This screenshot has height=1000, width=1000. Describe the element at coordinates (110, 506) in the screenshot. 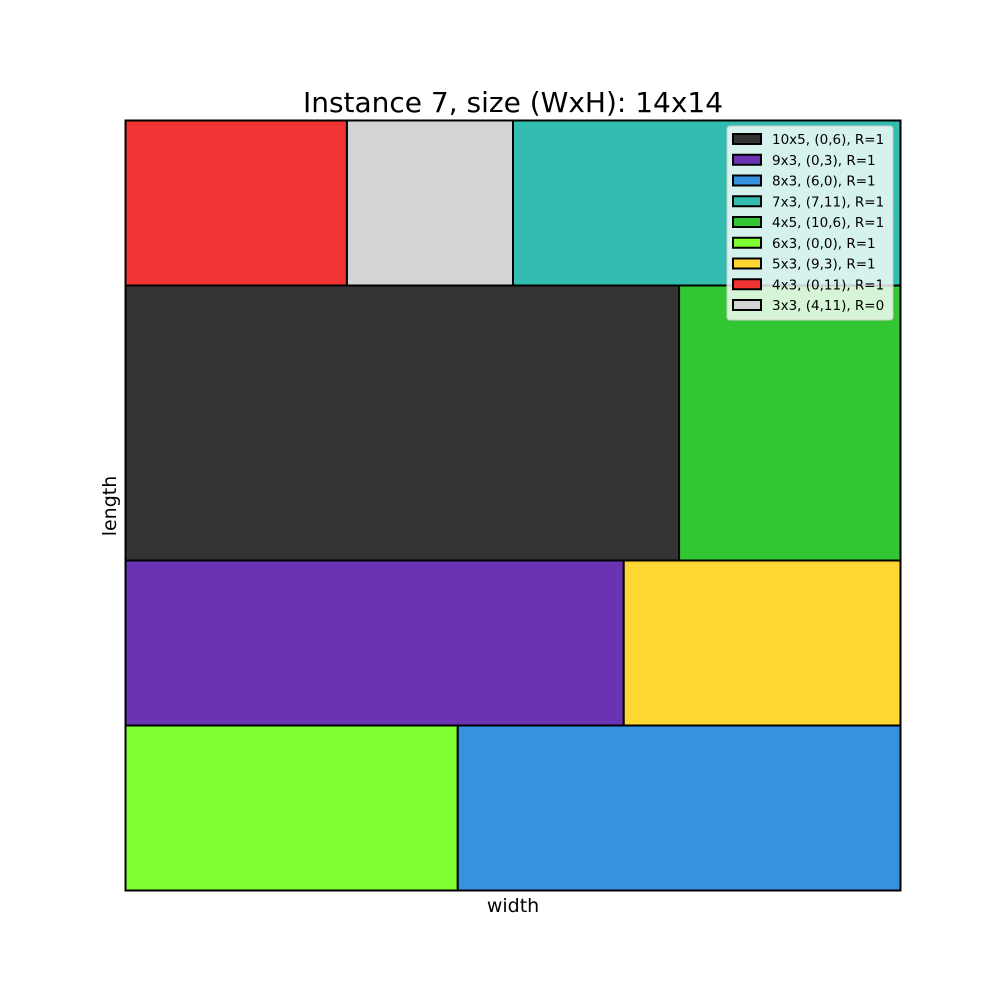

I see `y-axis-label: length` at that location.